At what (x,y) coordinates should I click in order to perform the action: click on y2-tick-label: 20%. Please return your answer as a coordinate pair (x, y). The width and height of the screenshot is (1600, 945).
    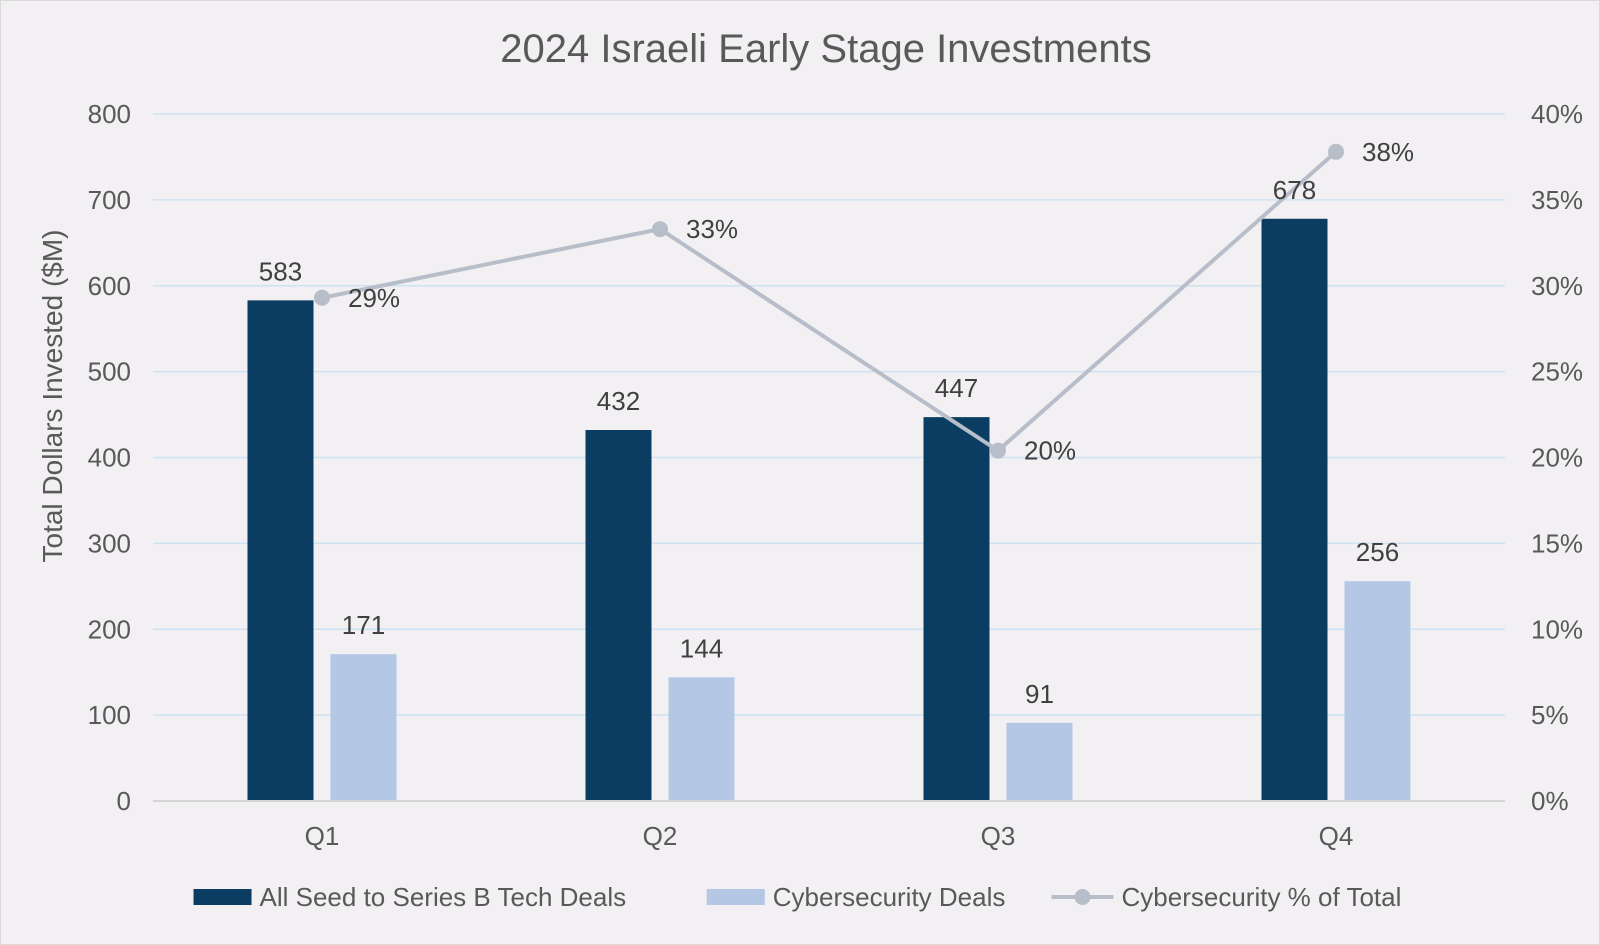
    Looking at the image, I should click on (1557, 458).